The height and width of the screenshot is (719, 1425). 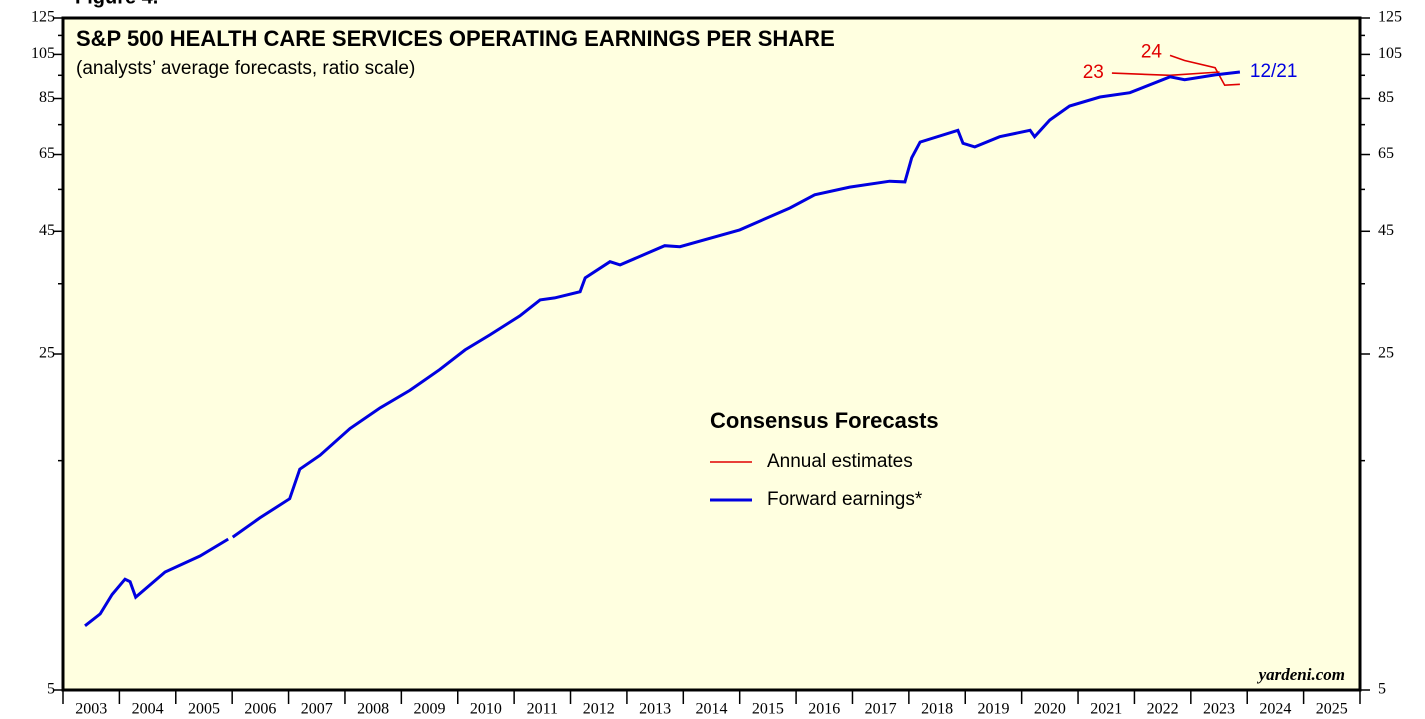 What do you see at coordinates (993, 709) in the screenshot?
I see `x-tick-label: 2019` at bounding box center [993, 709].